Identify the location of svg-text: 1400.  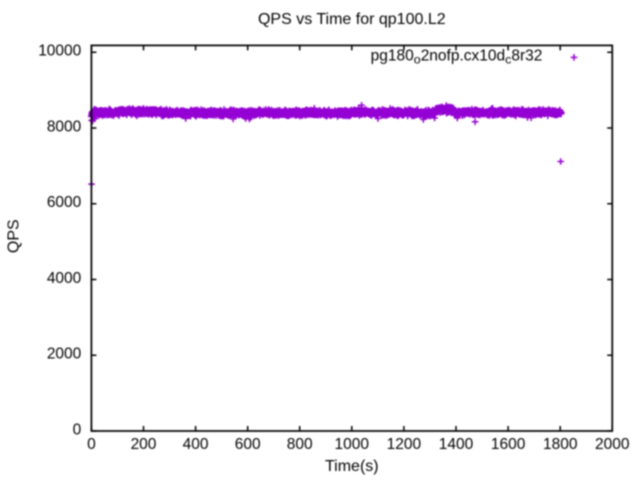
(456, 444).